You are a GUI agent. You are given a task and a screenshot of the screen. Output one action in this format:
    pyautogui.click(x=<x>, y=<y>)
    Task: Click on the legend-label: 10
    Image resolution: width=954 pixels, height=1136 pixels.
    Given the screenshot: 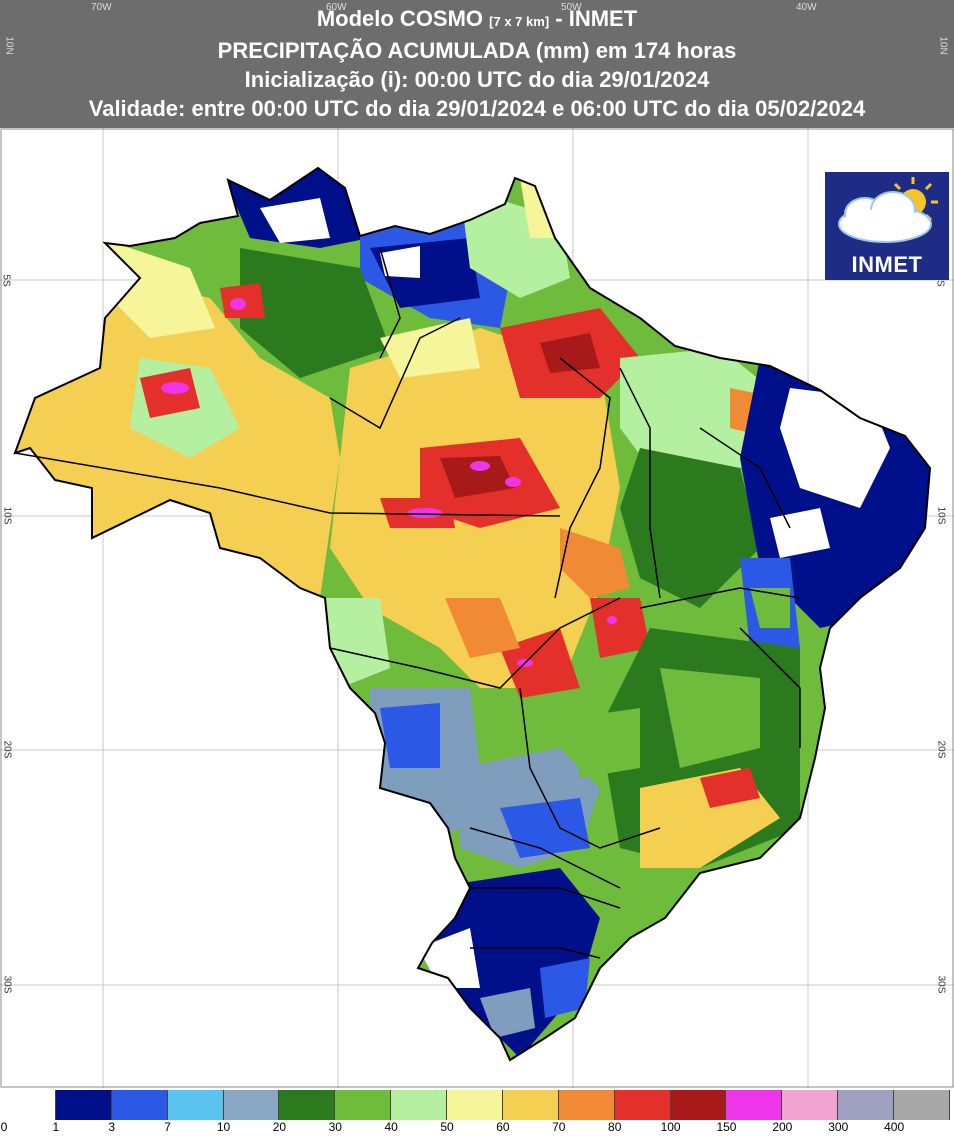 What is the action you would take?
    pyautogui.click(x=223, y=1127)
    